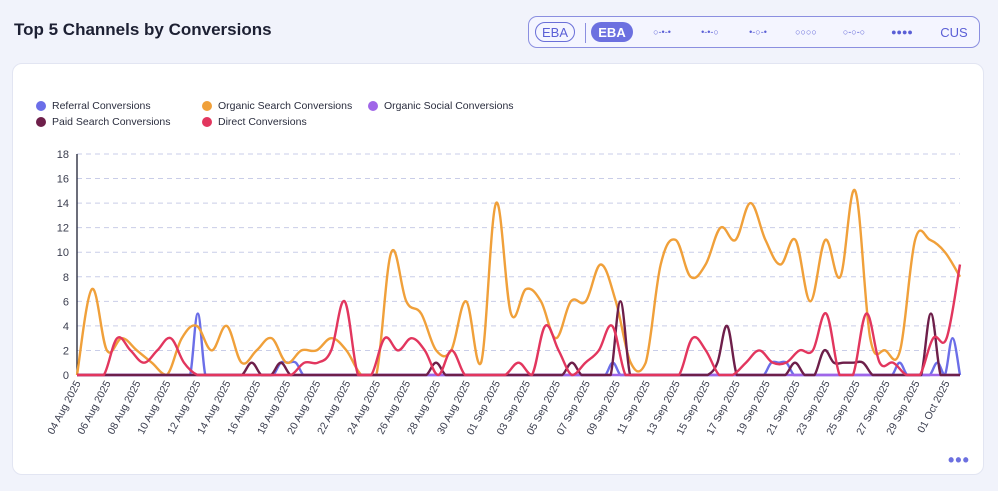 This screenshot has height=491, width=998. I want to click on style-option-4-icon: ○○○○, so click(806, 32).